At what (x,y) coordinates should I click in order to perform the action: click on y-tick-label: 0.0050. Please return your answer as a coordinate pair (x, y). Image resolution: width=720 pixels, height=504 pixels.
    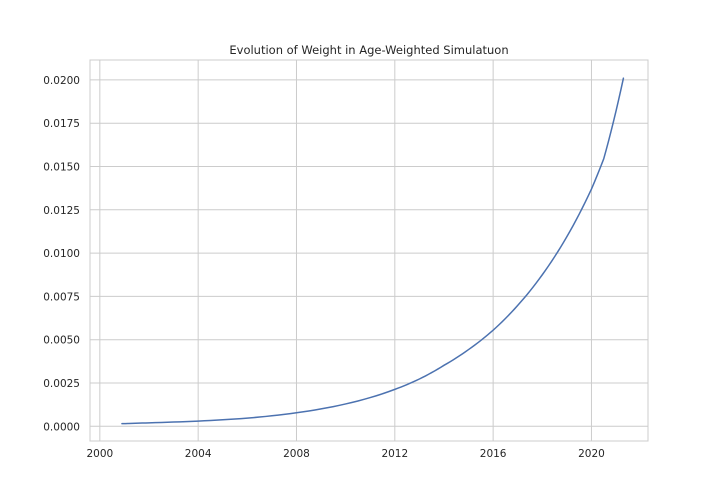
    Looking at the image, I should click on (61, 341).